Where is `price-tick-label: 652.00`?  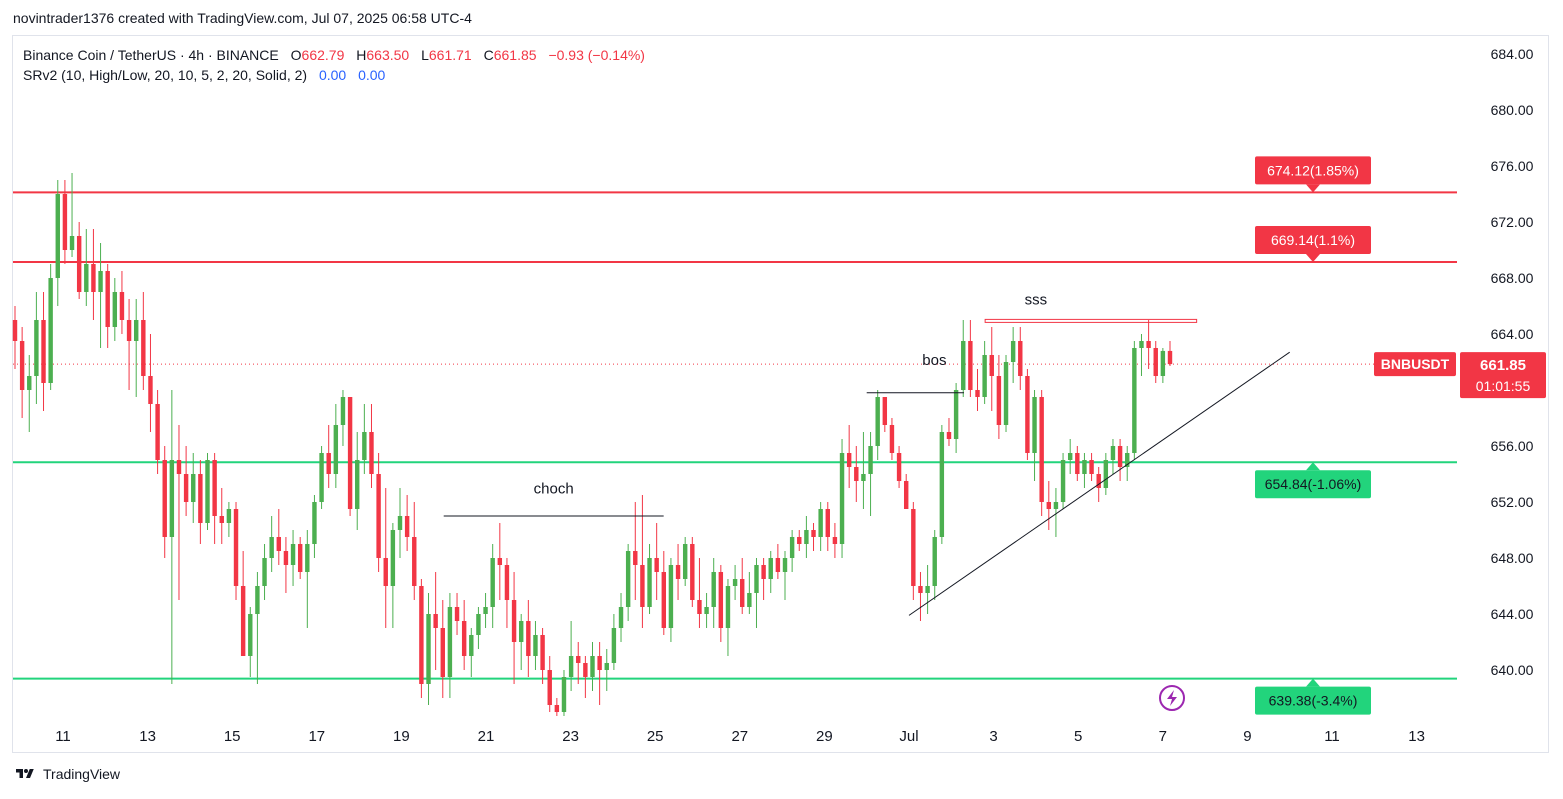 price-tick-label: 652.00 is located at coordinates (1512, 502).